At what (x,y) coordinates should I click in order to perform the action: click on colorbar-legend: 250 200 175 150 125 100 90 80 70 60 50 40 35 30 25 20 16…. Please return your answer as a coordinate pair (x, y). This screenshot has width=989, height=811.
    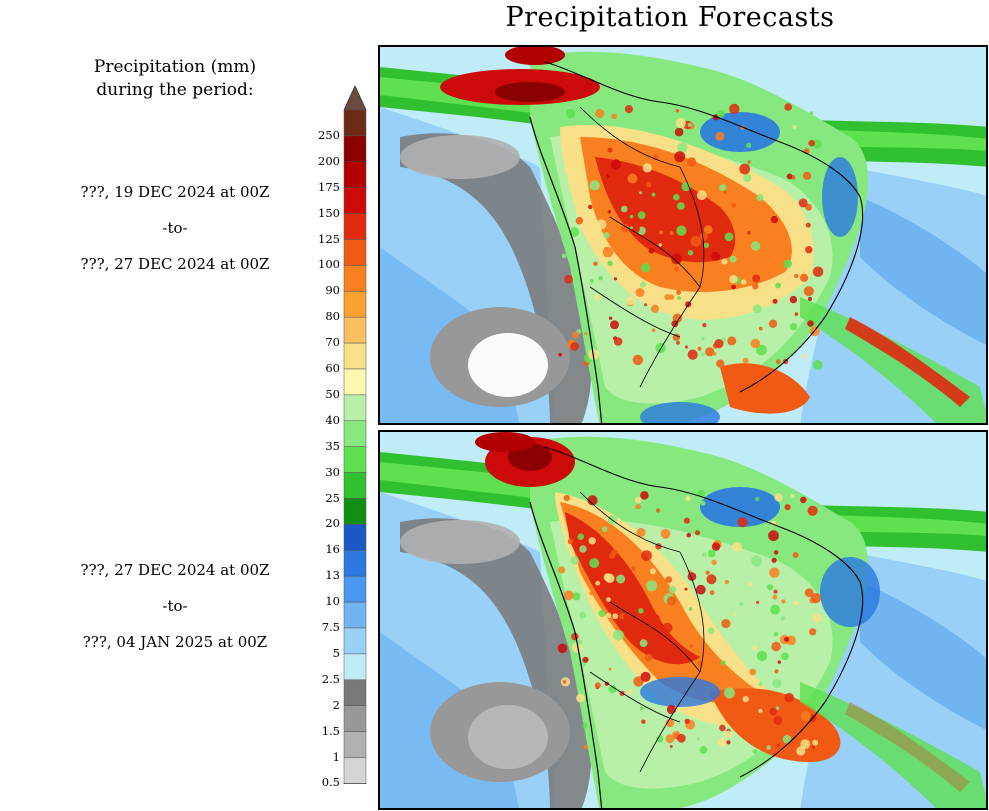
    Looking at the image, I should click on (340, 446).